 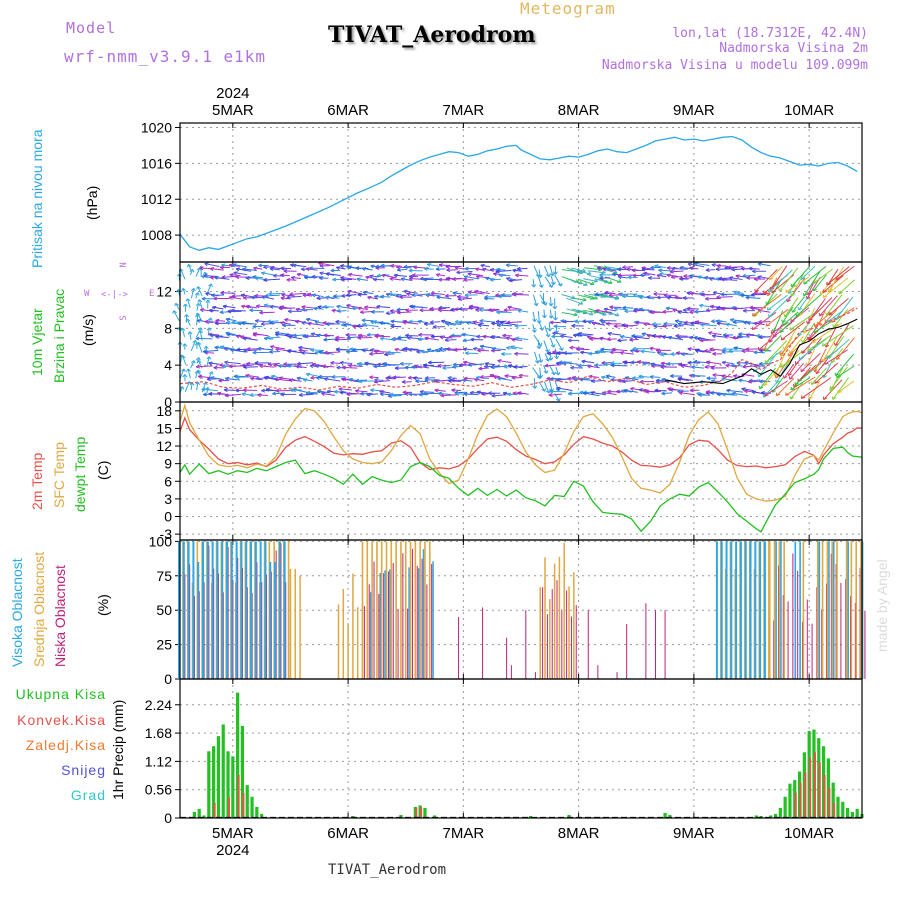 I want to click on model-name: wrf-nmm_v3.9.1 e1km, so click(x=165, y=56).